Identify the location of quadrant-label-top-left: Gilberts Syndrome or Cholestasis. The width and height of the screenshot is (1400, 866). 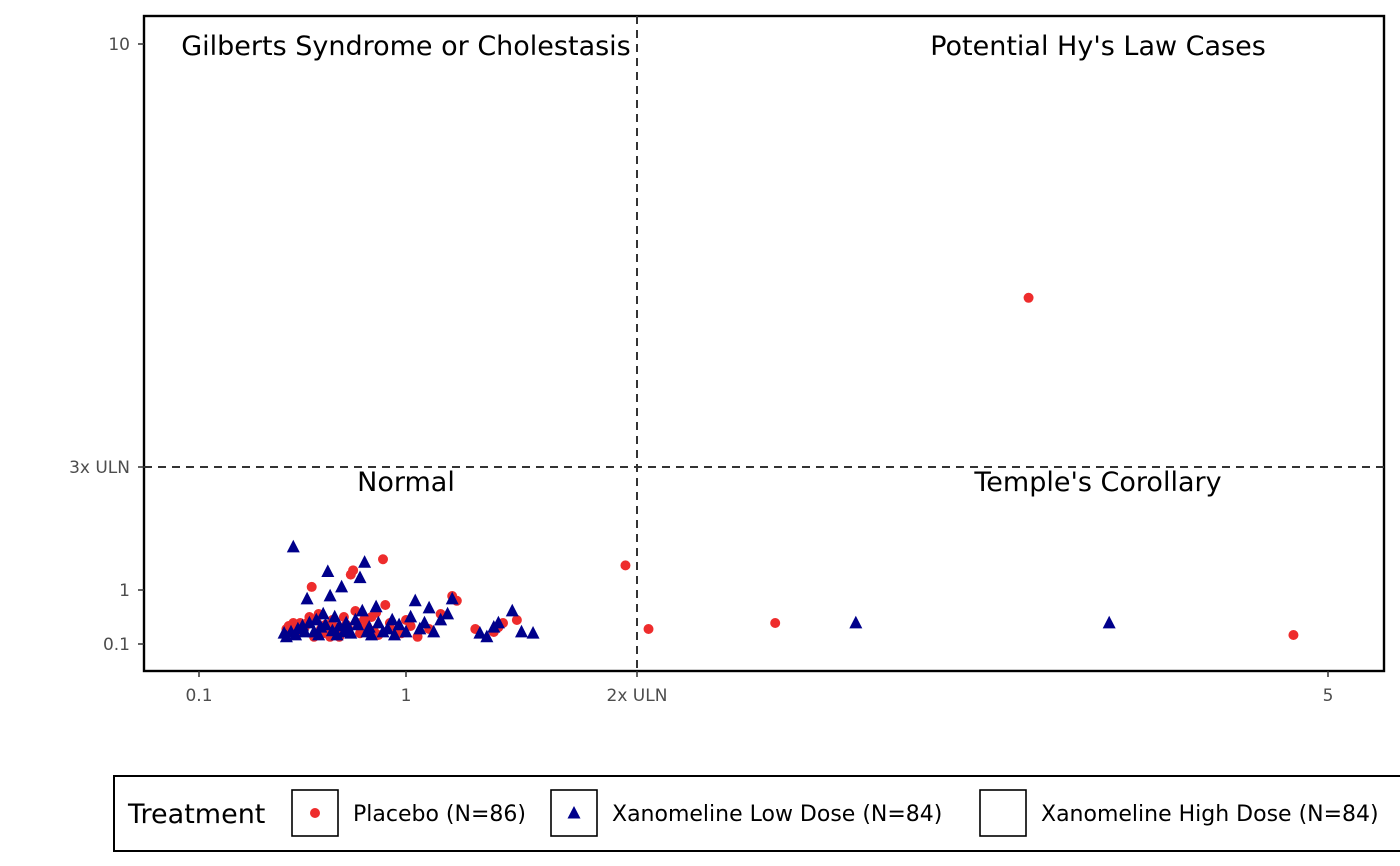
(406, 46).